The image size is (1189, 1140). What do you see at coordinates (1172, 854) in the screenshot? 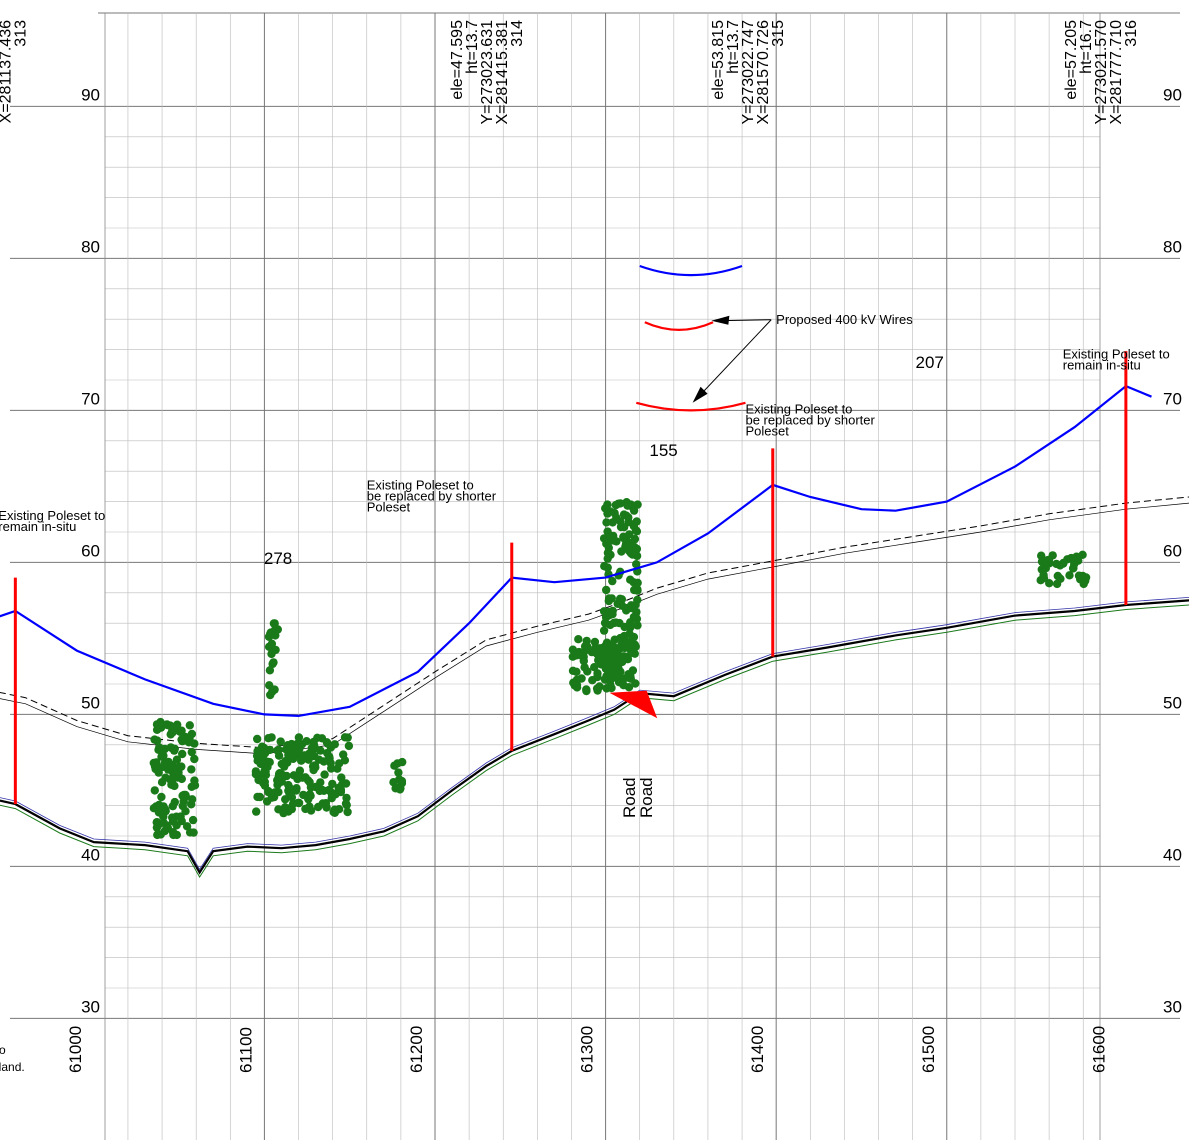
I see `y-tick-label-right: 40` at bounding box center [1172, 854].